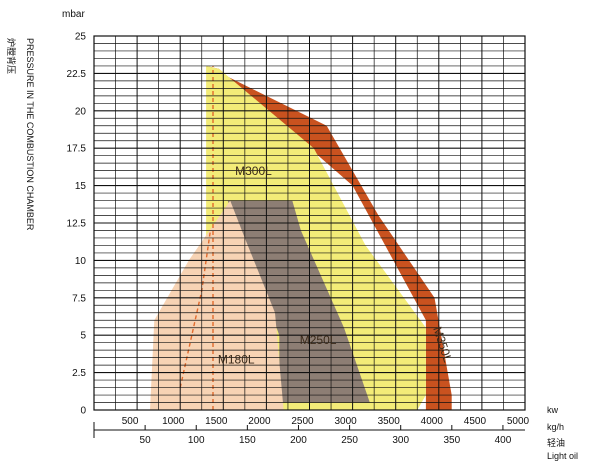 The image size is (589, 468). I want to click on x-unit-fuel: Light oil, so click(562, 456).